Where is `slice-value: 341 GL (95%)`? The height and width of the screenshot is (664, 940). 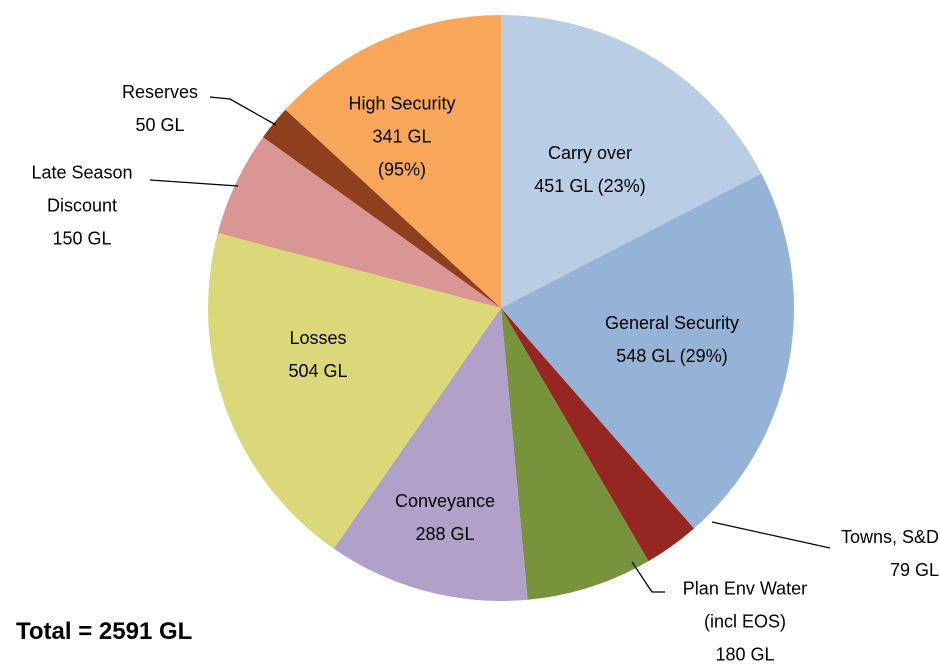
slice-value: 341 GL (95%) is located at coordinates (402, 153).